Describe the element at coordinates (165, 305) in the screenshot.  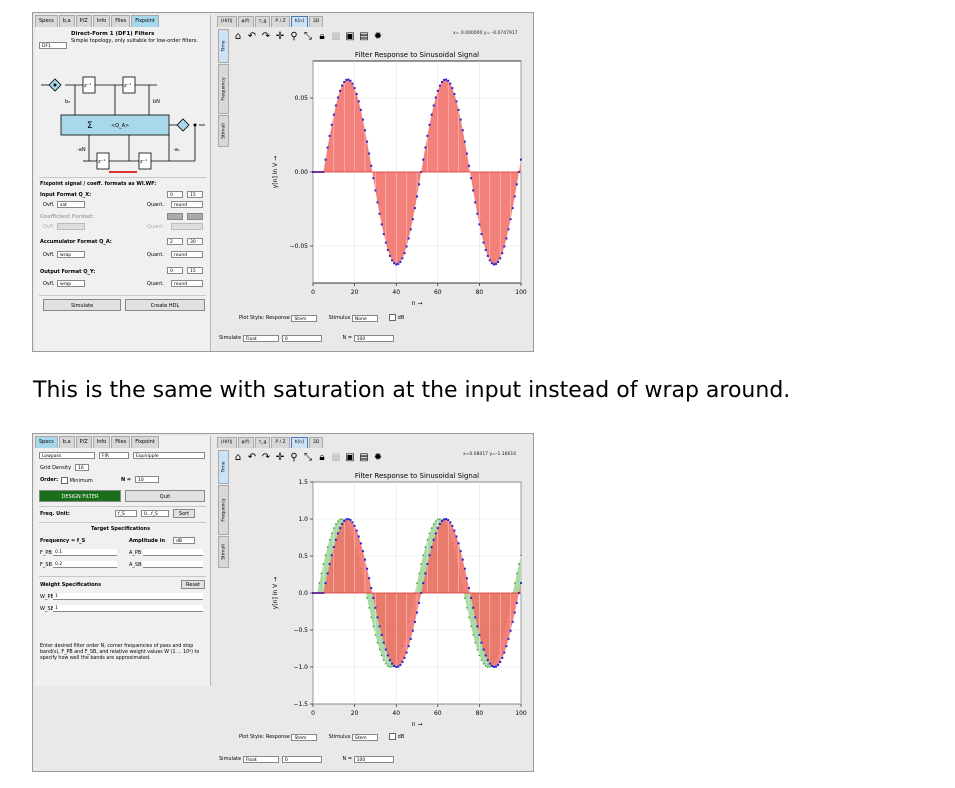
I see `create-hdl-button: Create HDL` at that location.